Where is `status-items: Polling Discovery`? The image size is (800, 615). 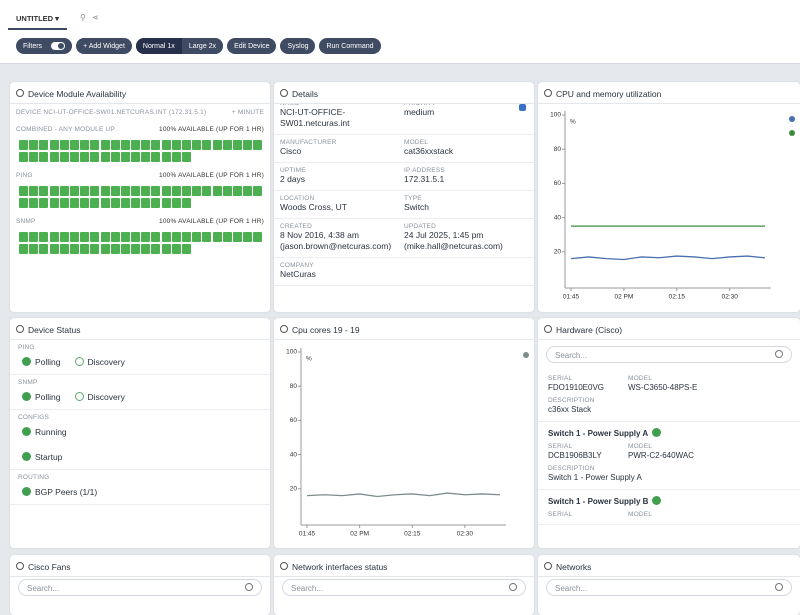 status-items: Polling Discovery is located at coordinates (140, 360).